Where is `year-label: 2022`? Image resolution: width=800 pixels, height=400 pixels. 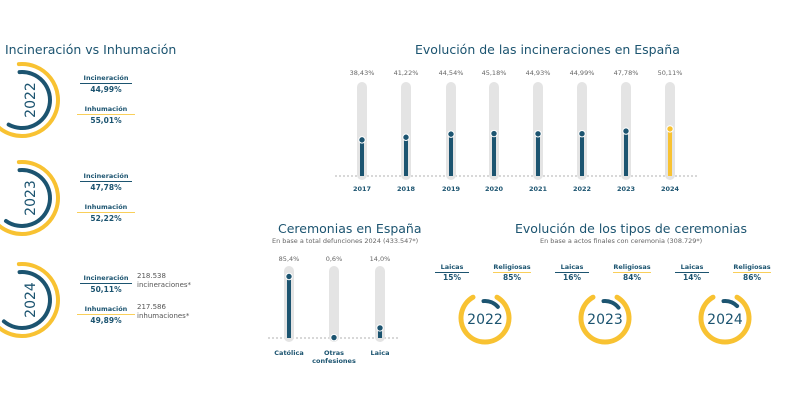
year-label: 2022 is located at coordinates (31, 100).